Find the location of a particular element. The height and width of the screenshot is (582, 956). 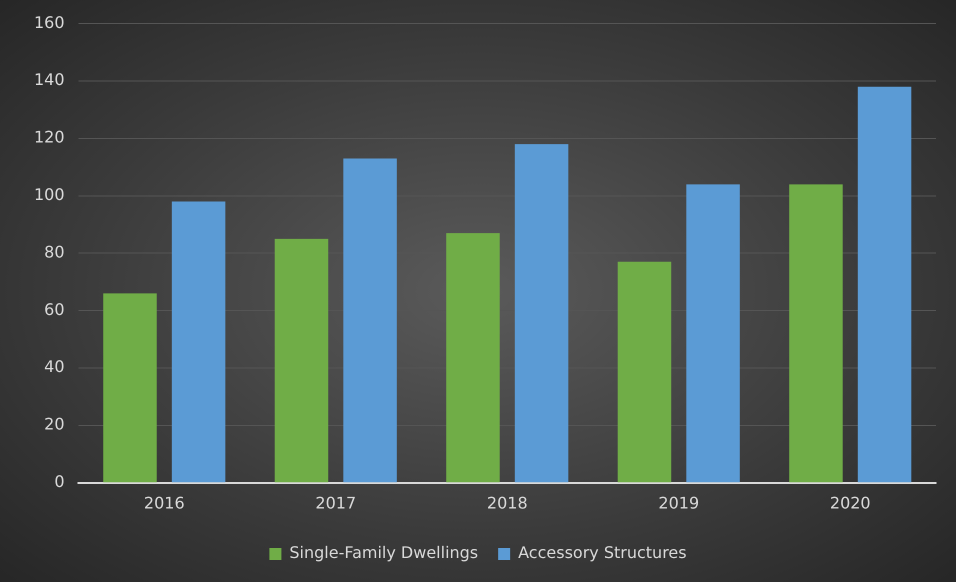

y-tick-label: 40 is located at coordinates (54, 366).